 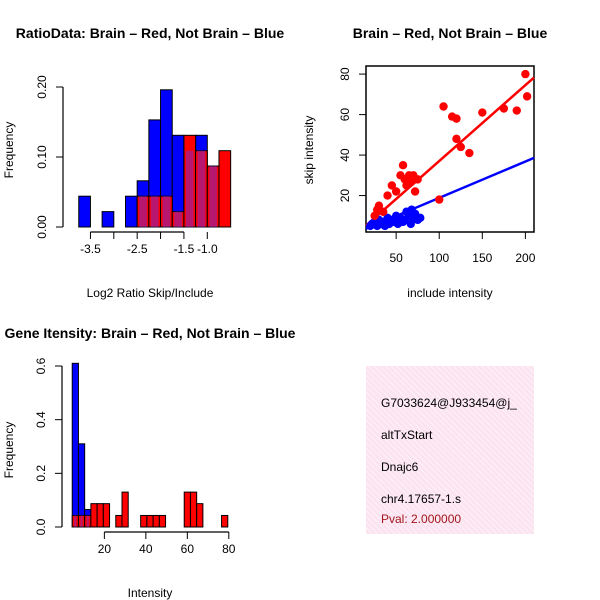 I want to click on intensity-histogram-bars, so click(x=150, y=445).